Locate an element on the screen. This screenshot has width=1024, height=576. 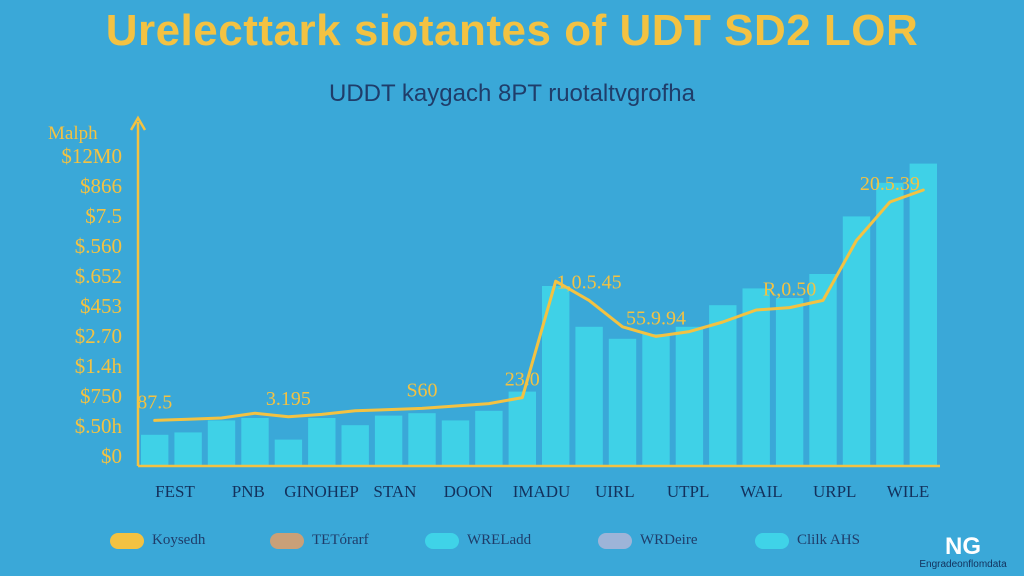
y-tick-label: $750 is located at coordinates (101, 396).